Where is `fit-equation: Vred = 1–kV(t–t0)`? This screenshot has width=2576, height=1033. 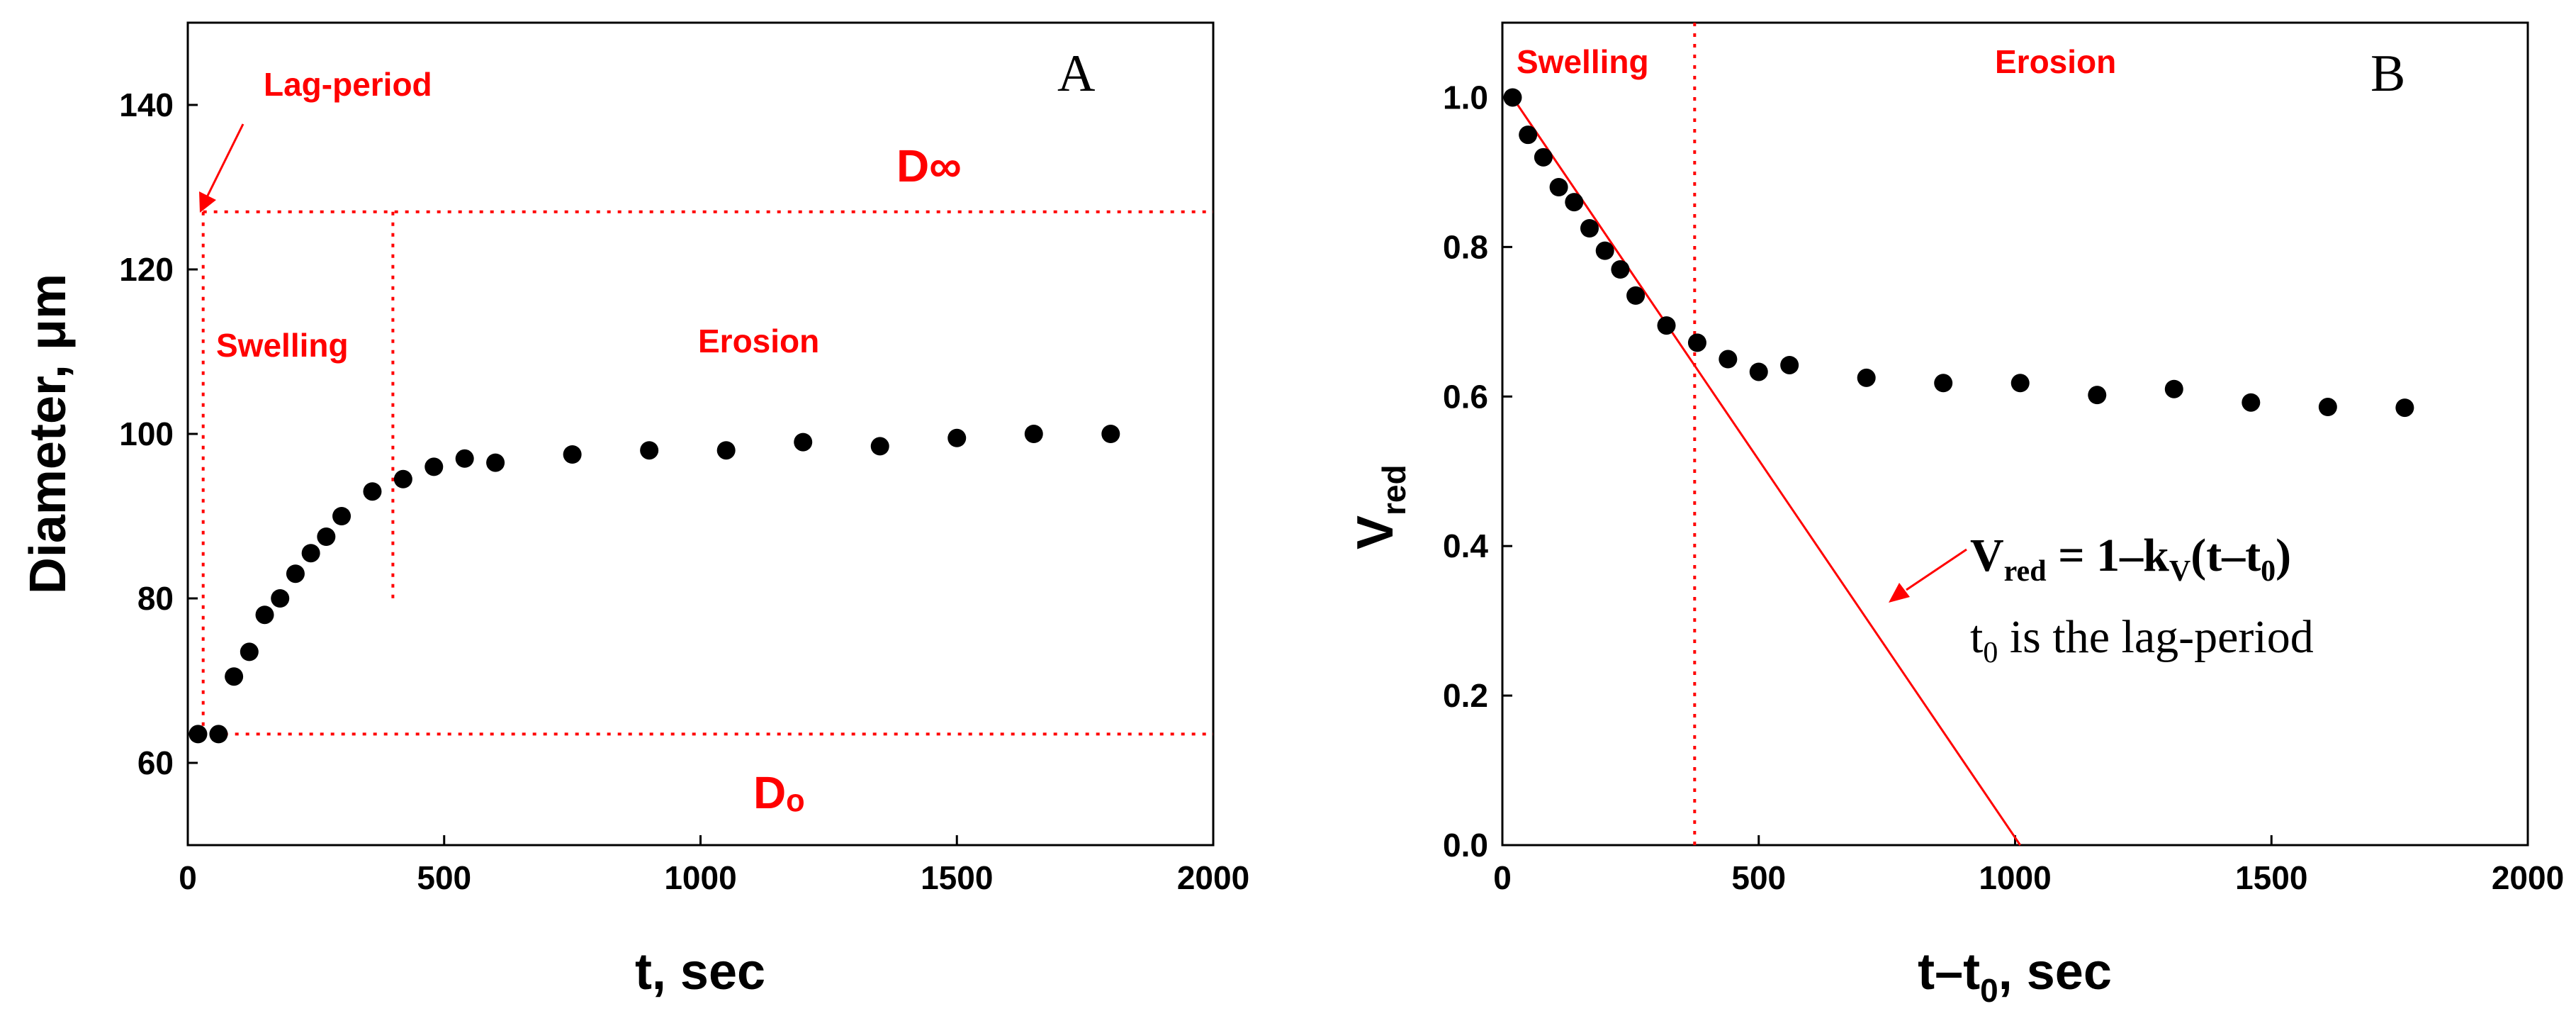
fit-equation: Vred = 1–kV(t–t0) is located at coordinates (2130, 559).